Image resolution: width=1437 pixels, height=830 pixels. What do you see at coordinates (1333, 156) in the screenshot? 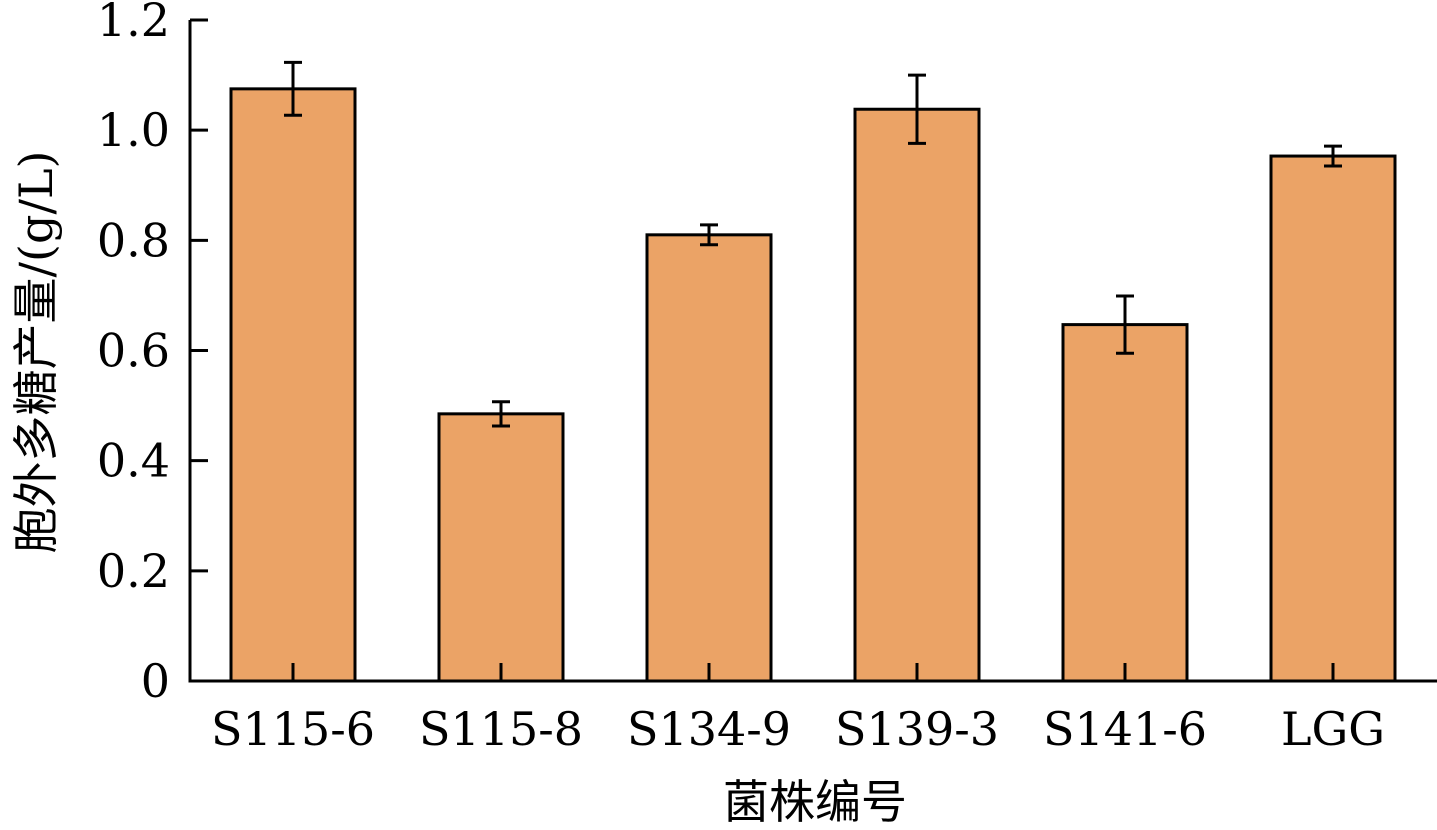
I see `error-bar-lgg` at bounding box center [1333, 156].